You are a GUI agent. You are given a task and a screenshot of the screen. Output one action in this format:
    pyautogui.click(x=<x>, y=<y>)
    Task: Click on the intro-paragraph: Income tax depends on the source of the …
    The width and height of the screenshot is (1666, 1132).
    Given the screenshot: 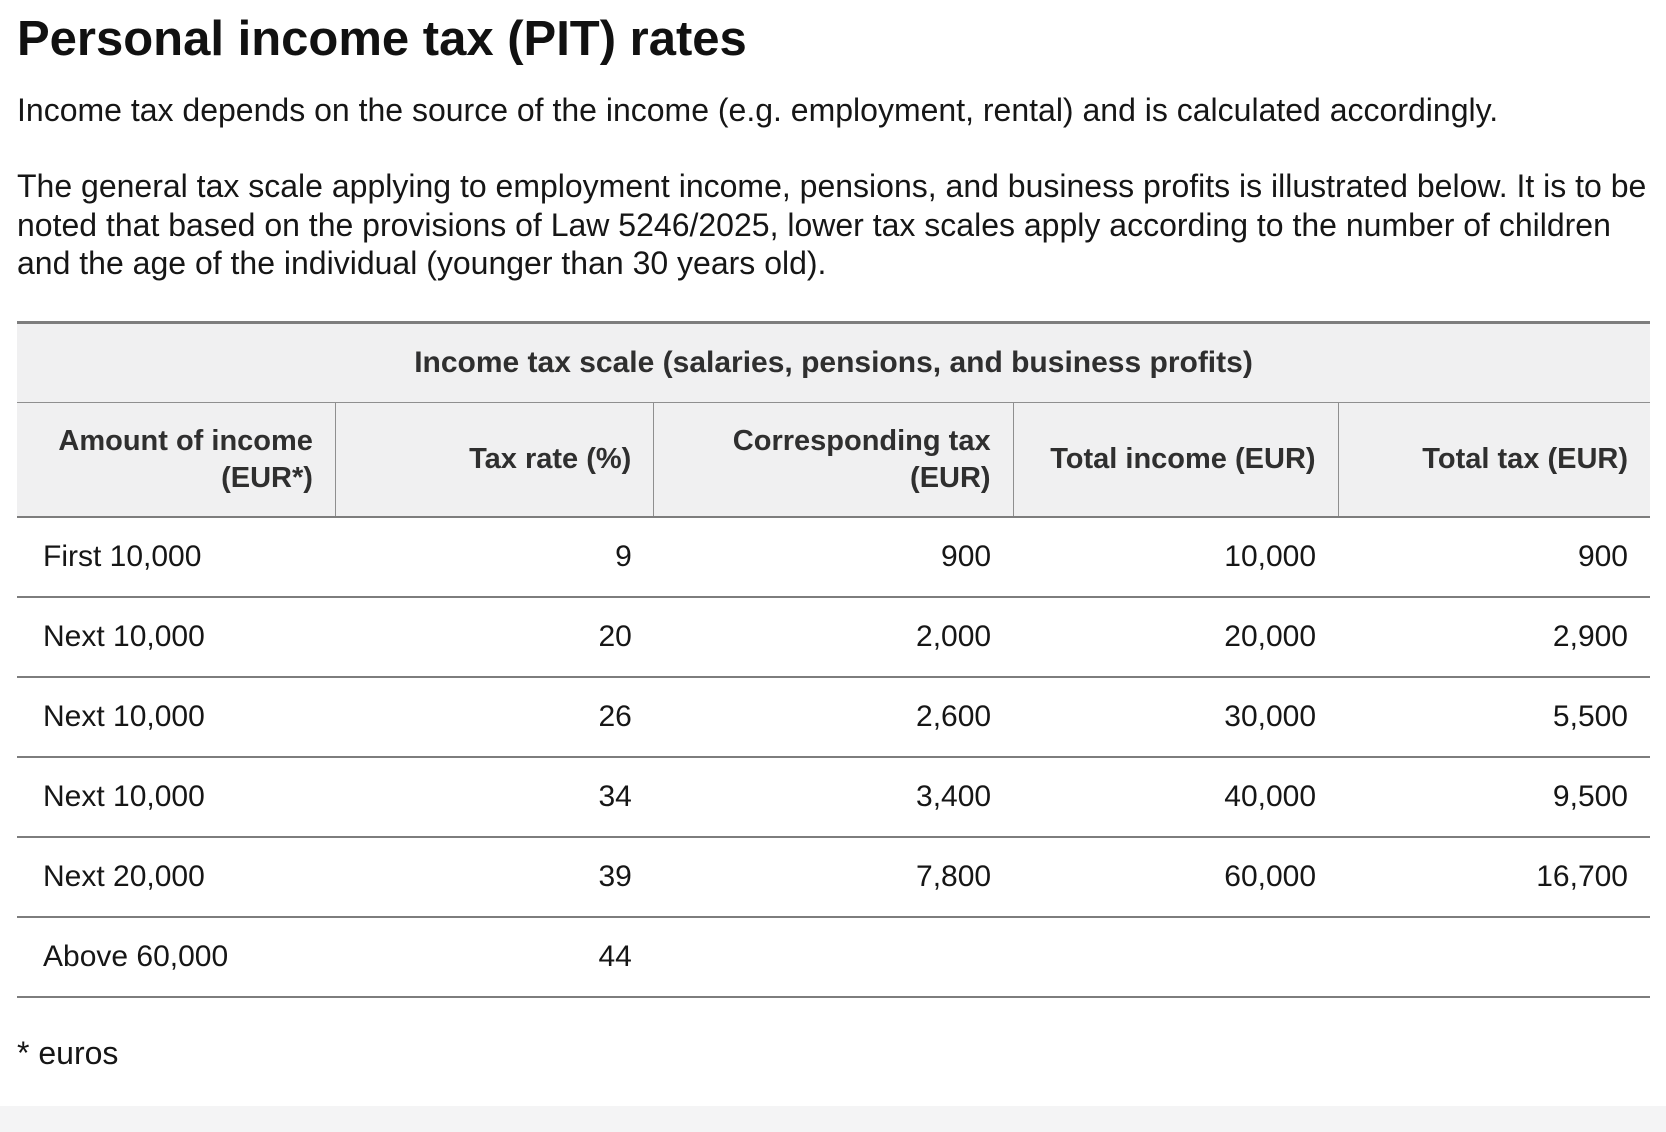 What is the action you would take?
    pyautogui.click(x=758, y=109)
    